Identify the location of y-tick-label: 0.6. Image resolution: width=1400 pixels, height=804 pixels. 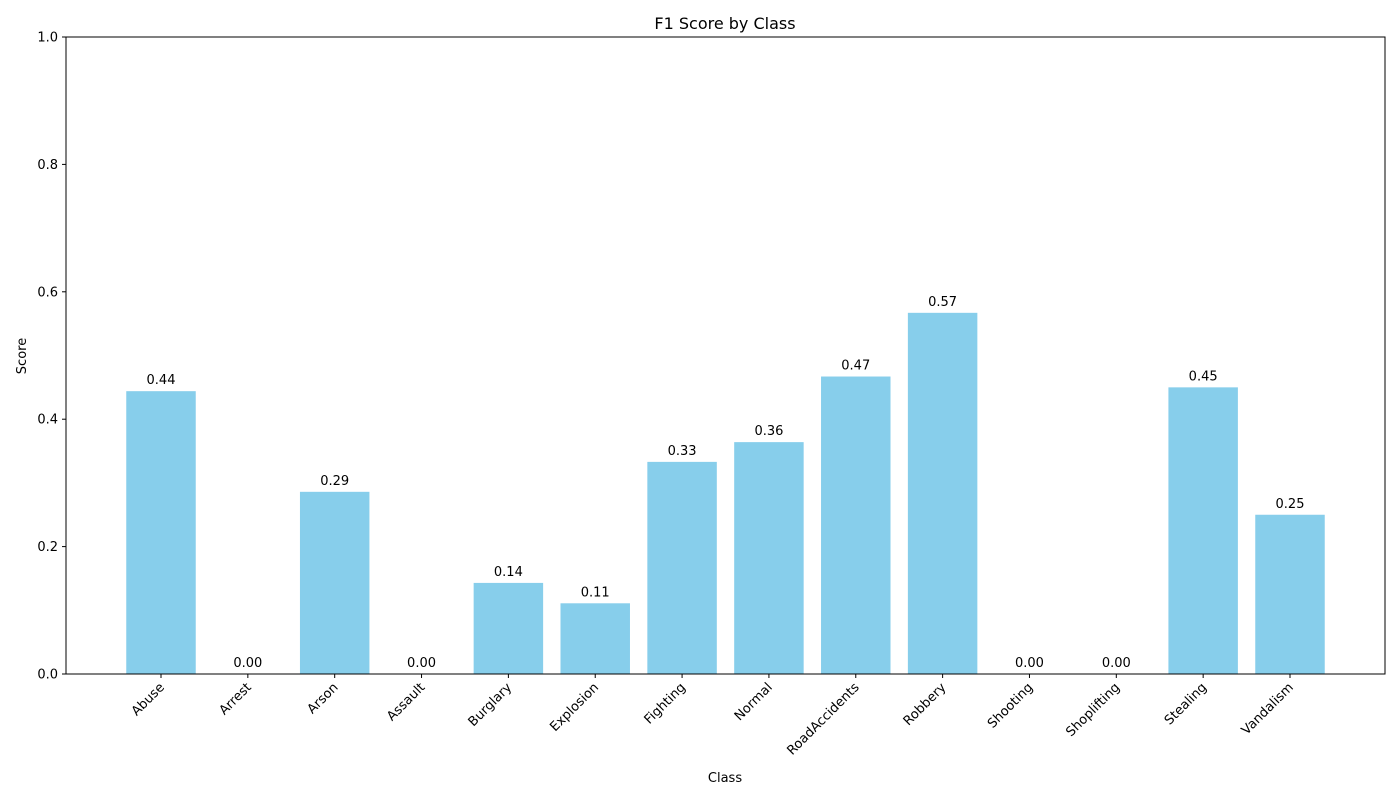
(47, 292).